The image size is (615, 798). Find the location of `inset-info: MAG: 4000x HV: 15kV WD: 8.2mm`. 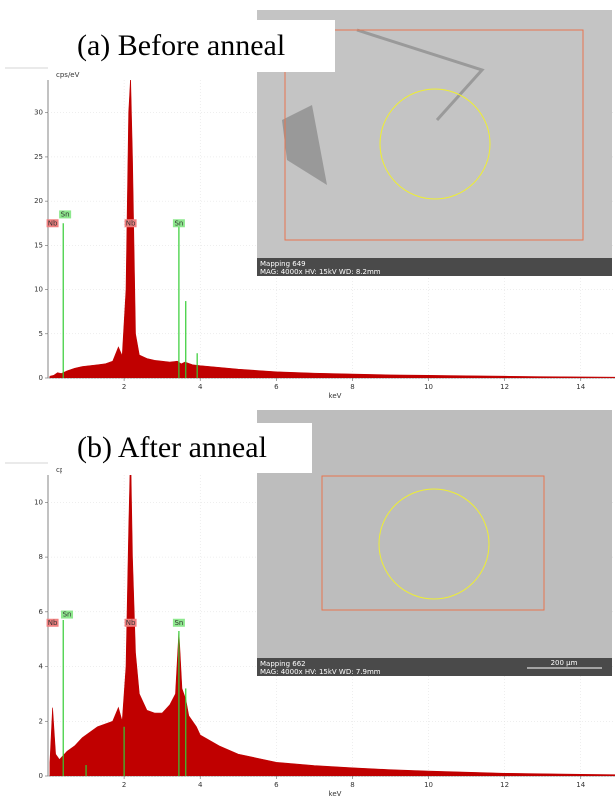

inset-info: MAG: 4000x HV: 15kV WD: 8.2mm is located at coordinates (320, 272).